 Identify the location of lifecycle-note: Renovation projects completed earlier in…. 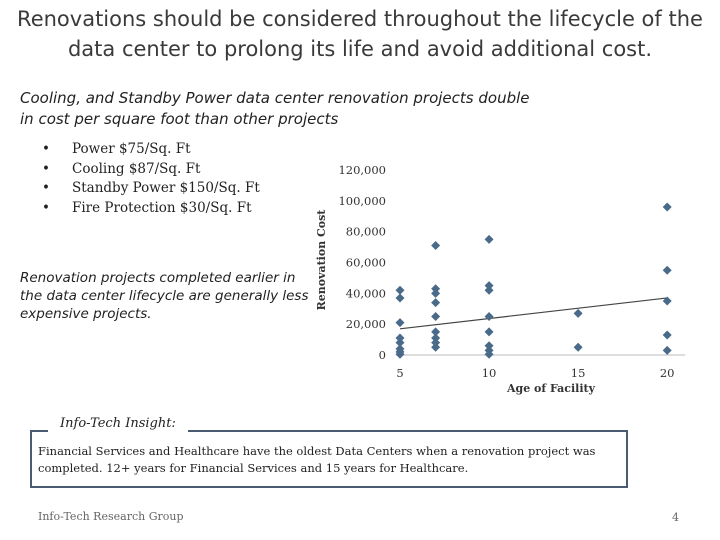
(164, 296).